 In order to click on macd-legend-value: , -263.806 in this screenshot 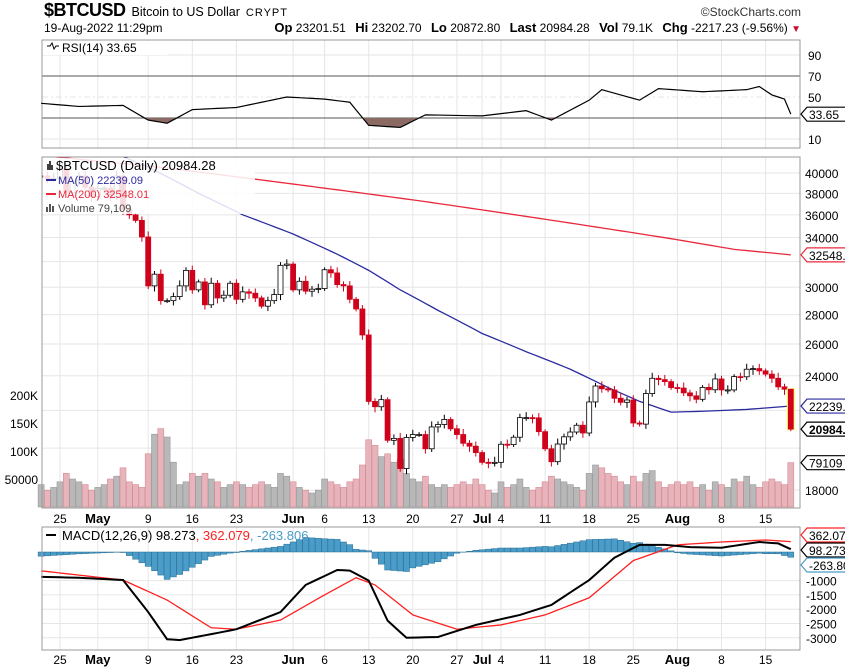, I will do `click(279, 535)`.